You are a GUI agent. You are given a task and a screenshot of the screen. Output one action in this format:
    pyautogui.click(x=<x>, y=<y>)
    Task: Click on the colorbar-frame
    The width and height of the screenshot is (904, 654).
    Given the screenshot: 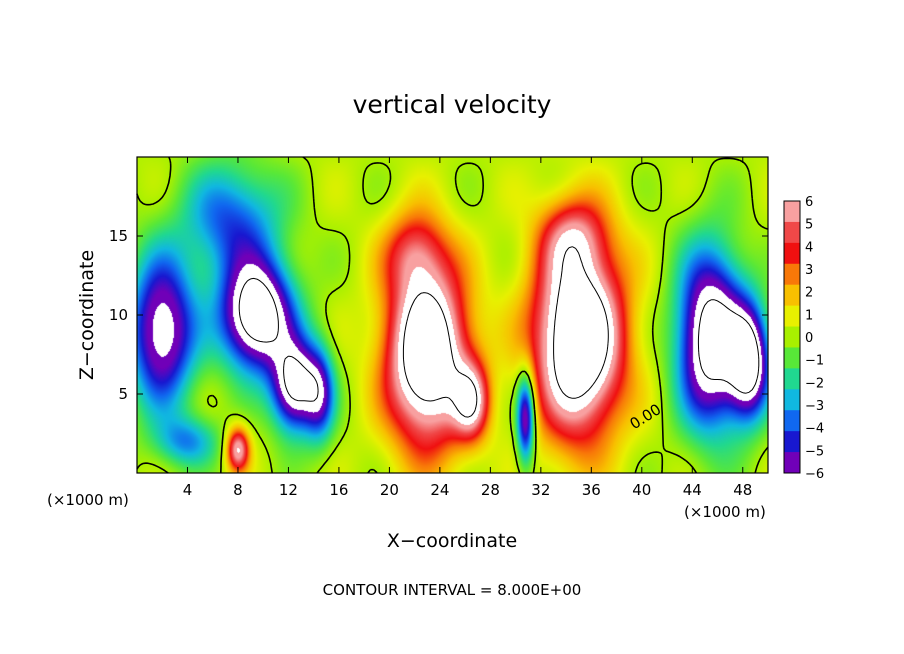 What is the action you would take?
    pyautogui.click(x=792, y=337)
    